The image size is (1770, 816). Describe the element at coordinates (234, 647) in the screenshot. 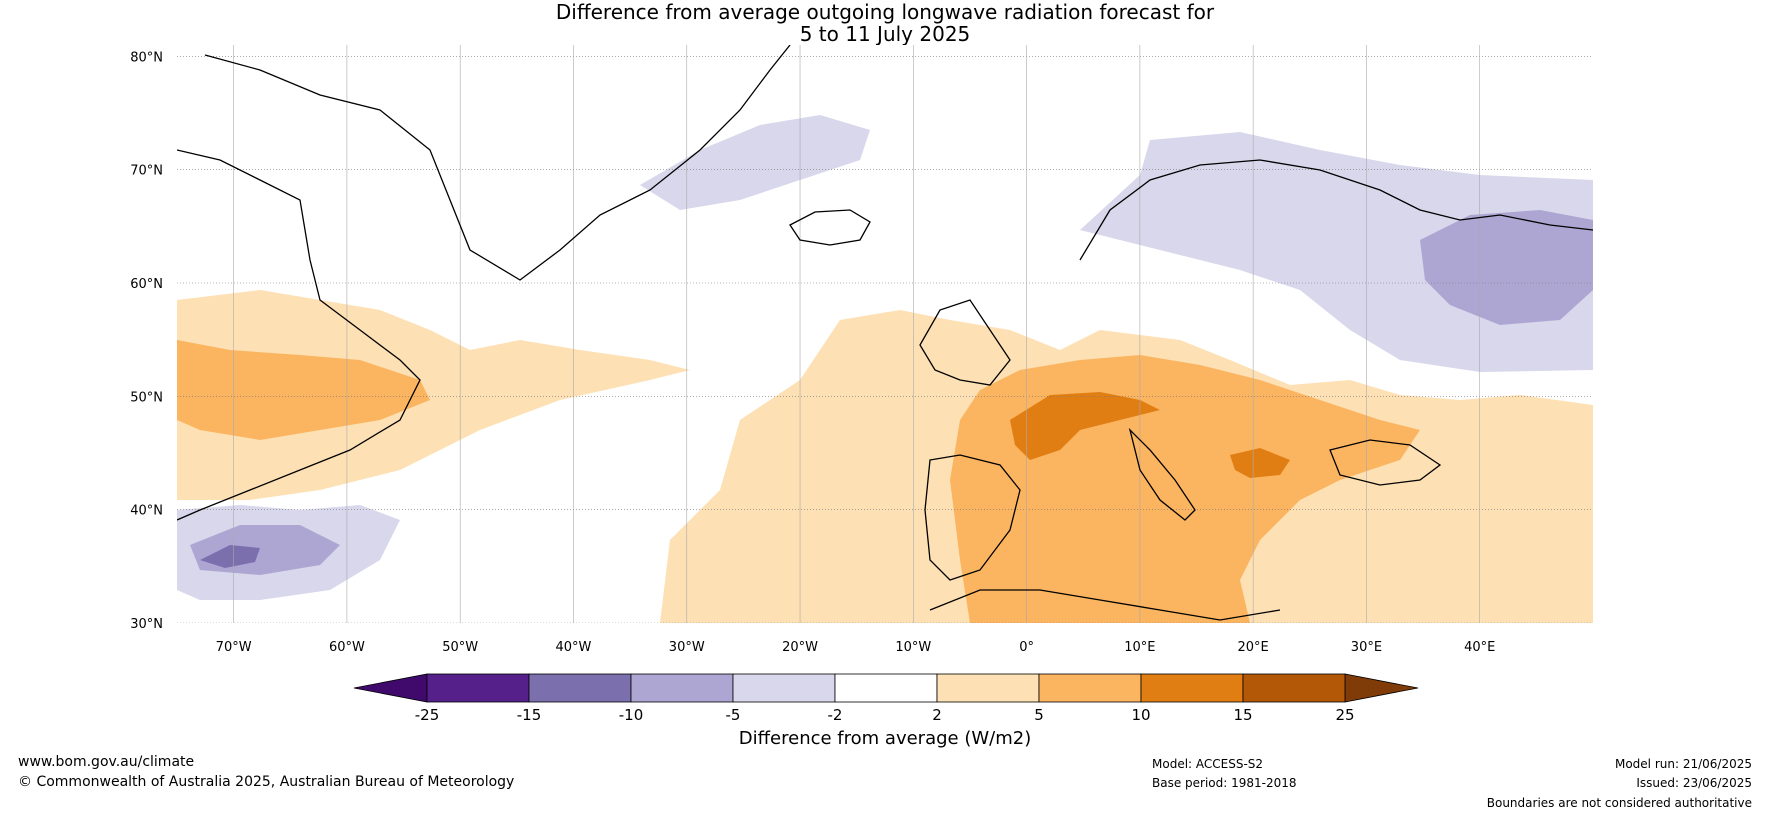

I see `lon-tick-label: 70°W` at that location.